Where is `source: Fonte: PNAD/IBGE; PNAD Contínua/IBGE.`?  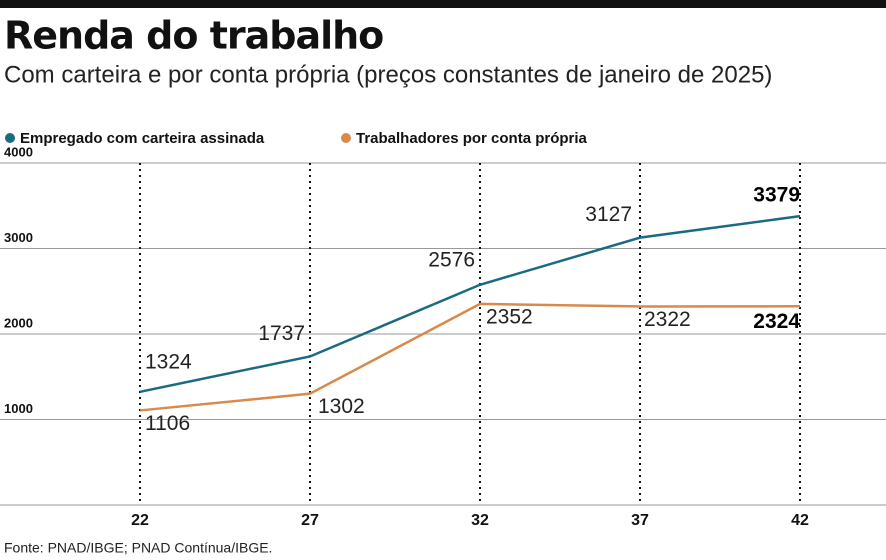 source: Fonte: PNAD/IBGE; PNAD Contínua/IBGE. is located at coordinates (138, 548).